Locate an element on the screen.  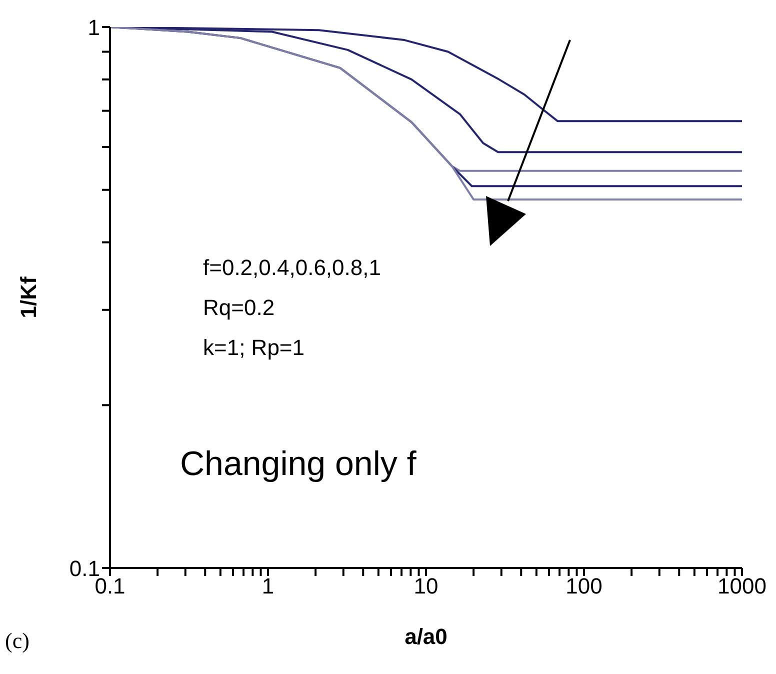
y-axis-title: 1/Kf is located at coordinates (28, 297).